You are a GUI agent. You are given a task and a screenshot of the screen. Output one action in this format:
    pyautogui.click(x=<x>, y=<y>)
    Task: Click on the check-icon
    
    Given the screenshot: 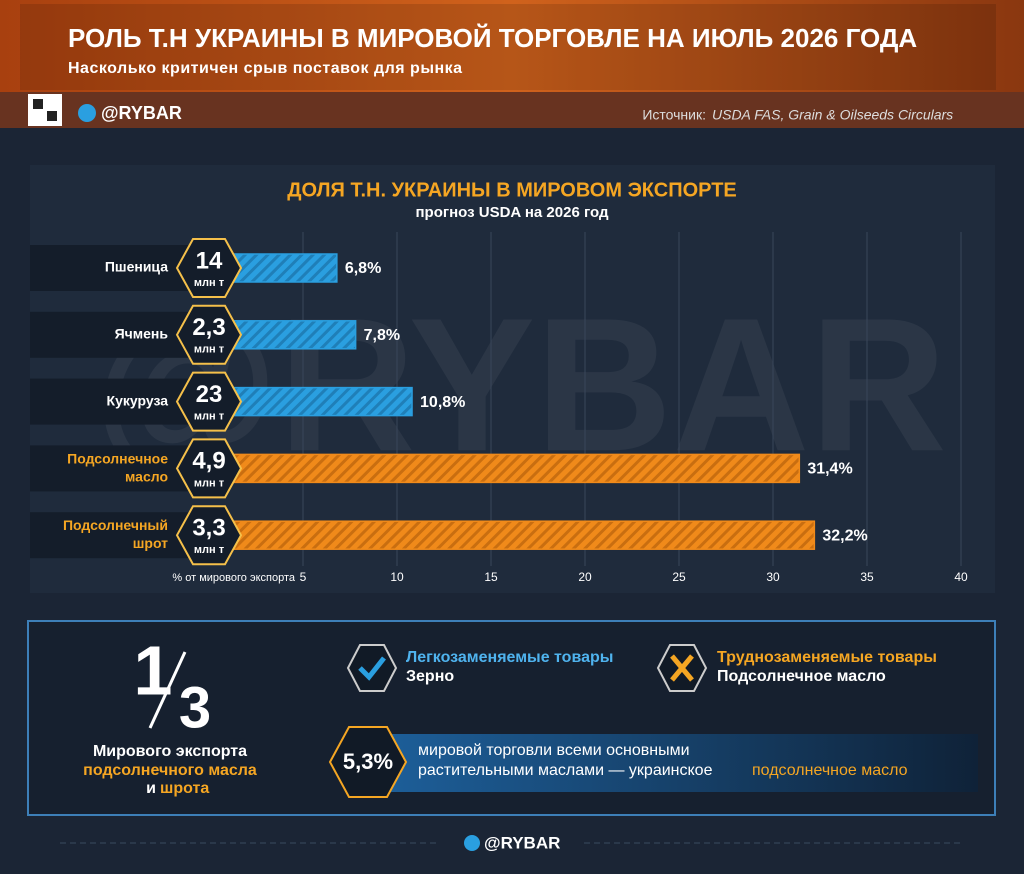 What is the action you would take?
    pyautogui.click(x=372, y=668)
    